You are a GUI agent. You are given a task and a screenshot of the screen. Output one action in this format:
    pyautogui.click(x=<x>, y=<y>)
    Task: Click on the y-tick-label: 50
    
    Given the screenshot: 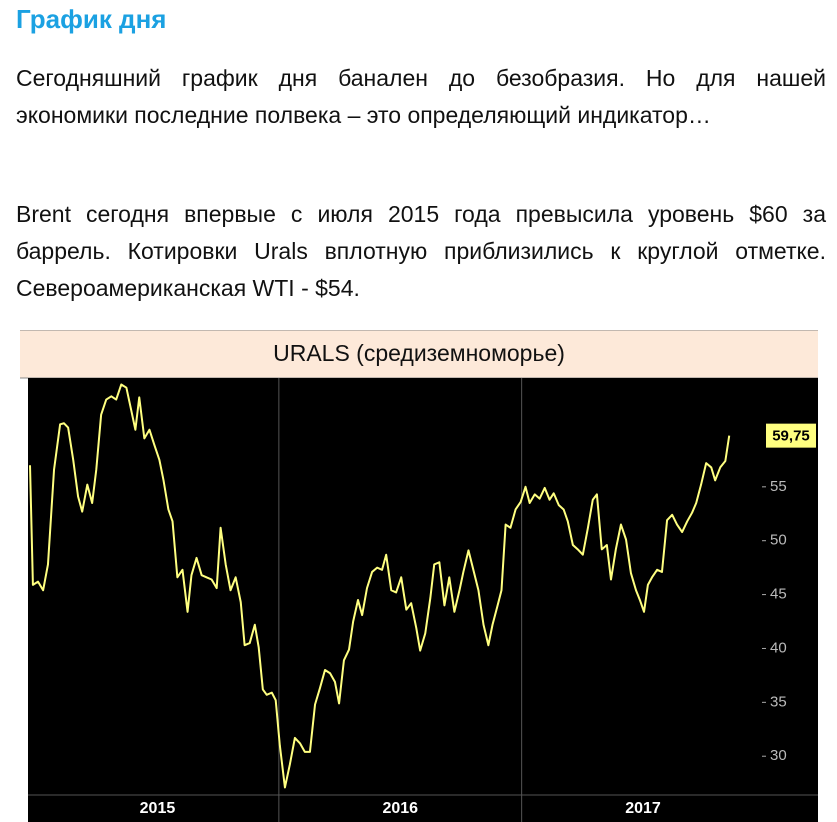 What is the action you would take?
    pyautogui.click(x=778, y=540)
    